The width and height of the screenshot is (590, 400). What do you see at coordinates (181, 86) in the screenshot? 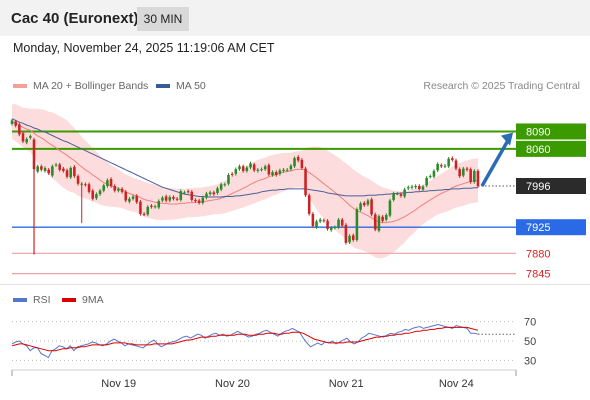
I see `legend-ma50: MA 50` at bounding box center [181, 86].